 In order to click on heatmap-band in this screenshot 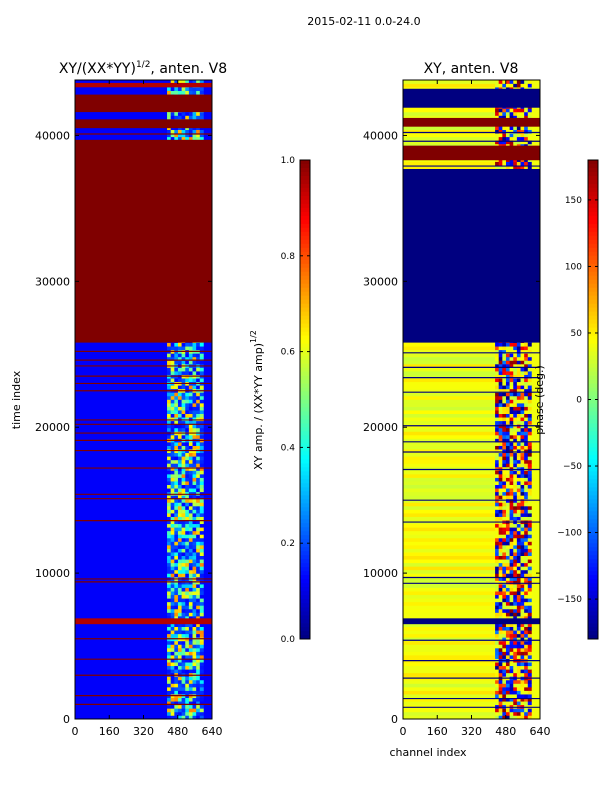, I will do `click(471, 621)`.